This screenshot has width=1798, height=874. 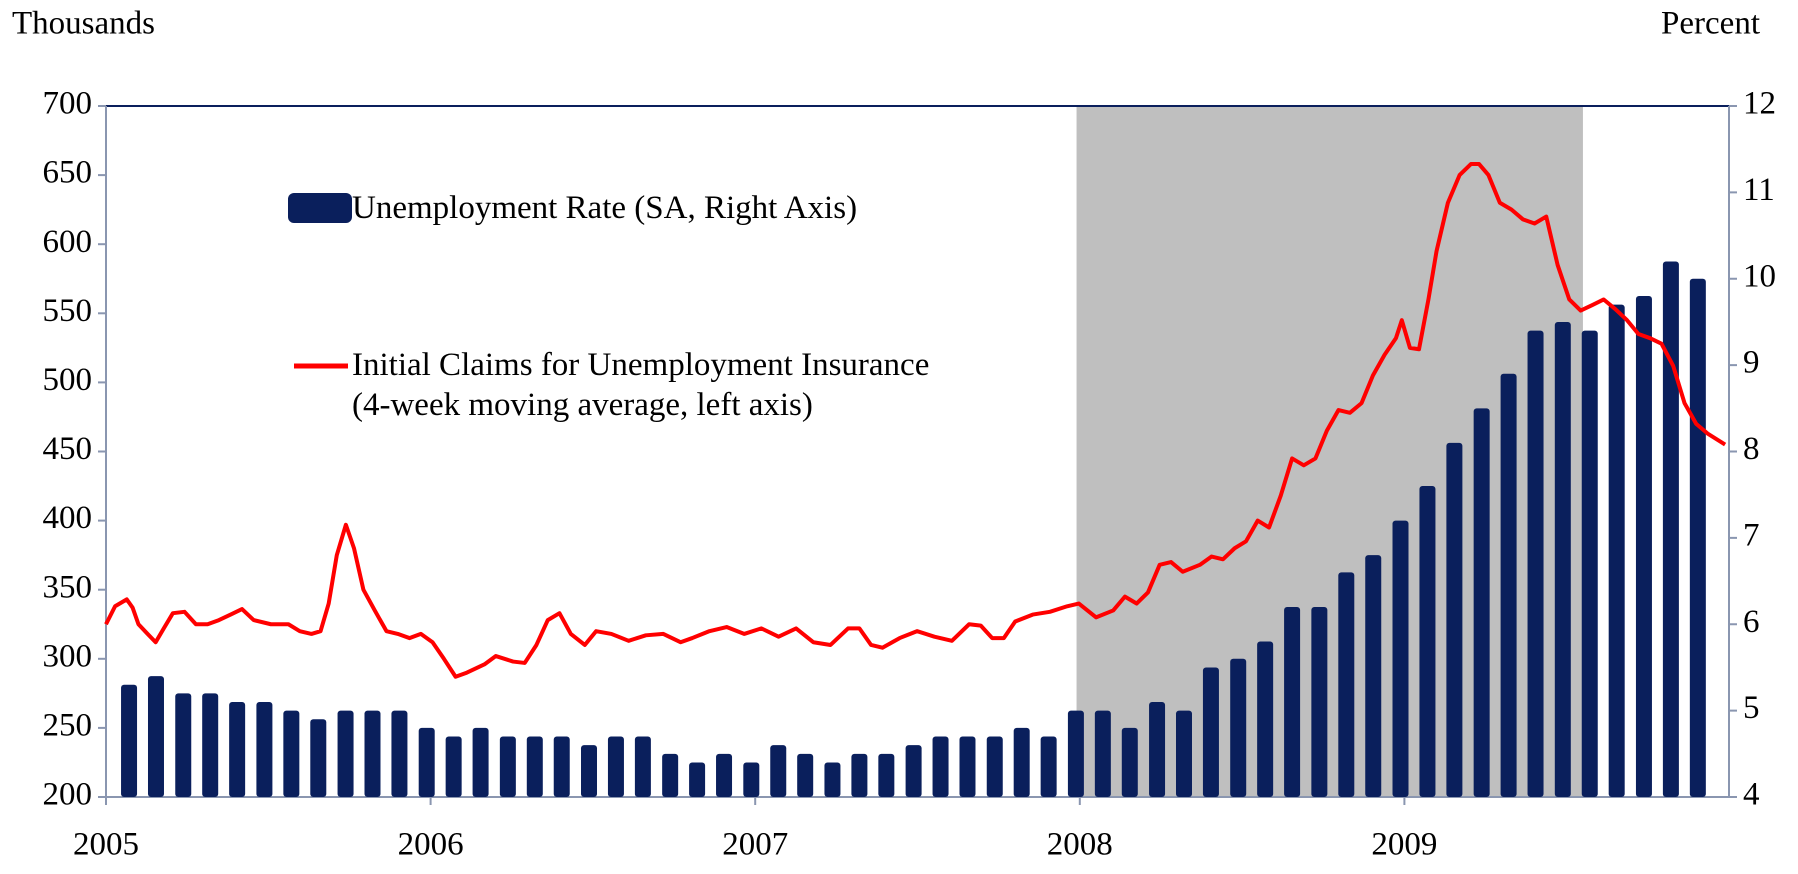 I want to click on x-tick-label: 2009, so click(x=1404, y=845).